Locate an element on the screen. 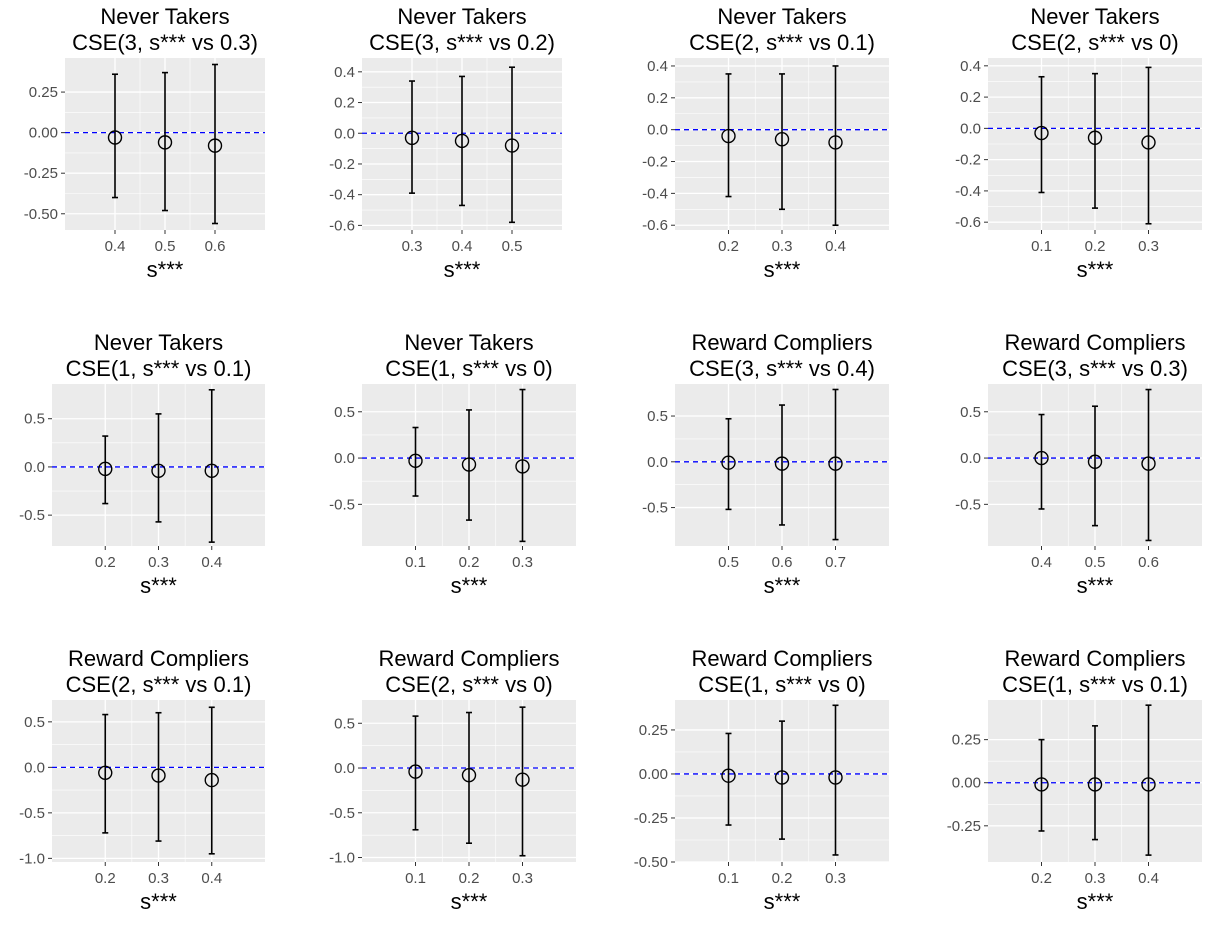 This screenshot has height=928, width=1223. y-tick-label: -0.50 is located at coordinates (651, 862).